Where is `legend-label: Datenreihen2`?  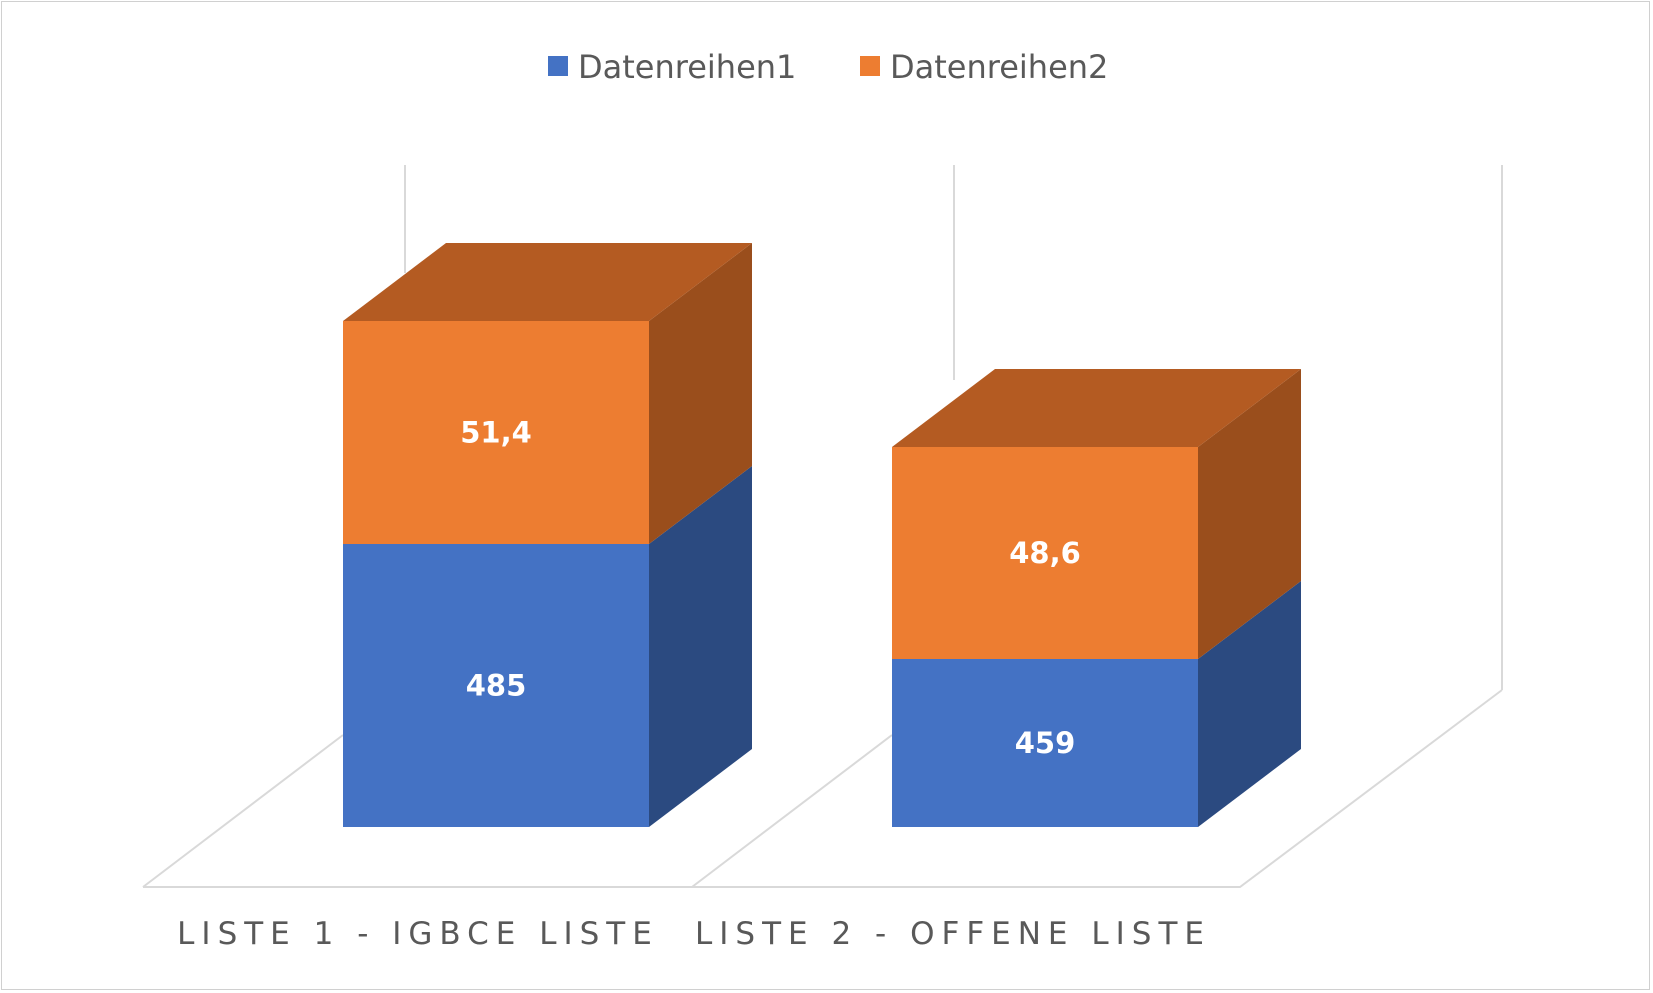 legend-label: Datenreihen2 is located at coordinates (999, 67).